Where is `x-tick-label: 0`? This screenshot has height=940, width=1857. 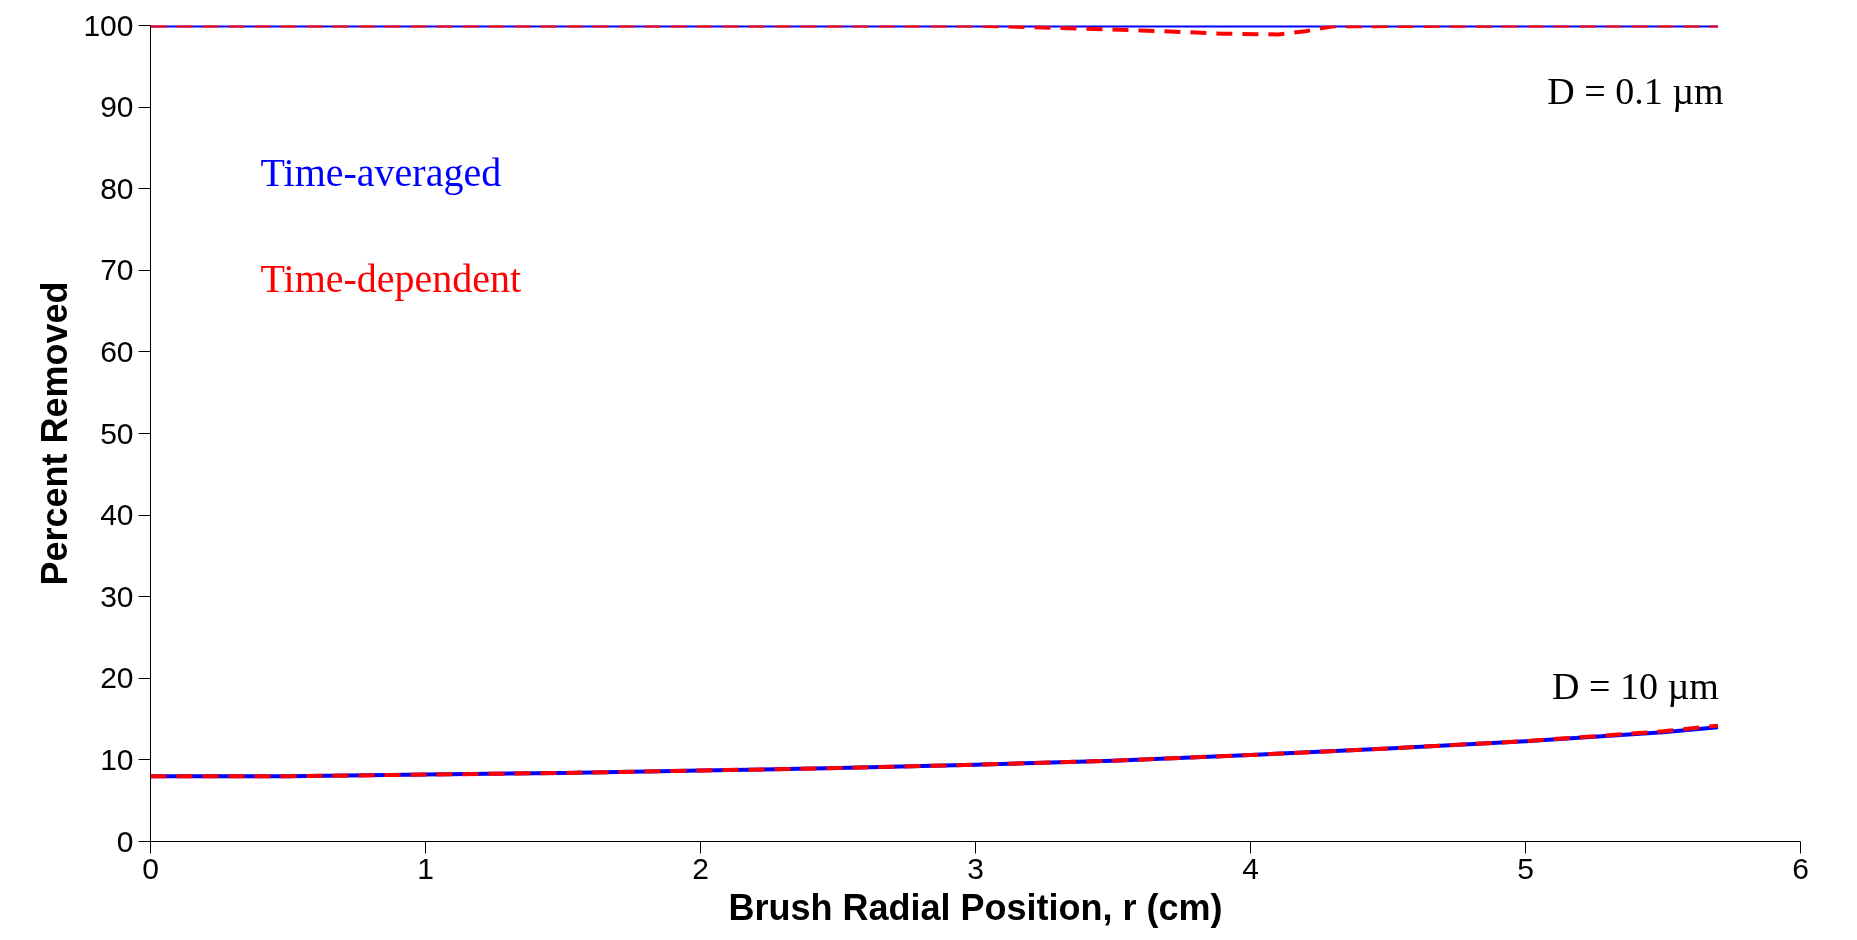
x-tick-label: 0 is located at coordinates (150, 868).